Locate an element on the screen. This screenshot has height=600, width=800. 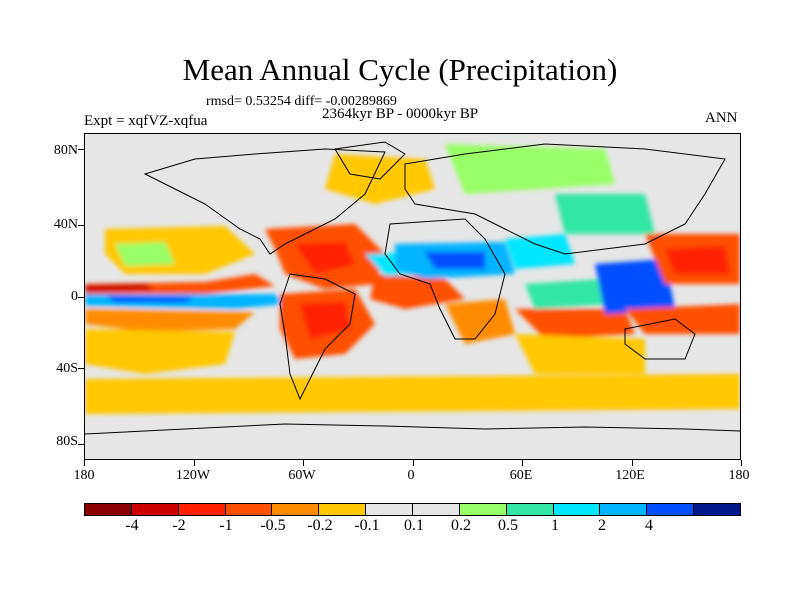
colorbar-label: -0.1 is located at coordinates (367, 525).